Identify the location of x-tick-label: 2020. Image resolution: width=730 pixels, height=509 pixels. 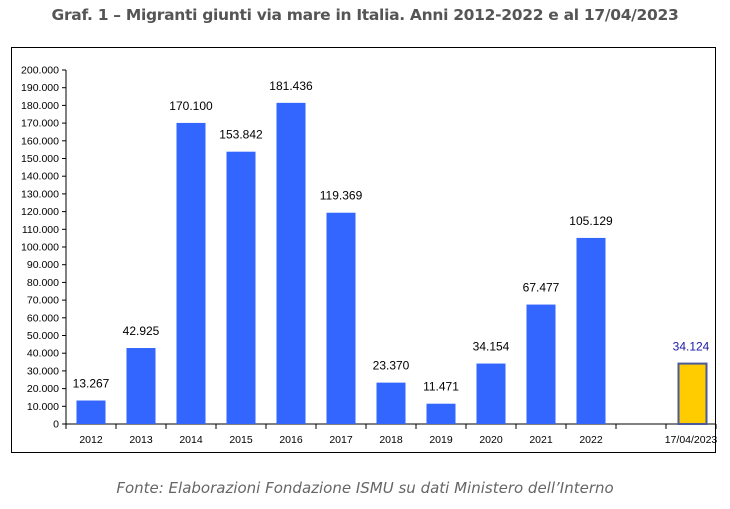
(491, 440).